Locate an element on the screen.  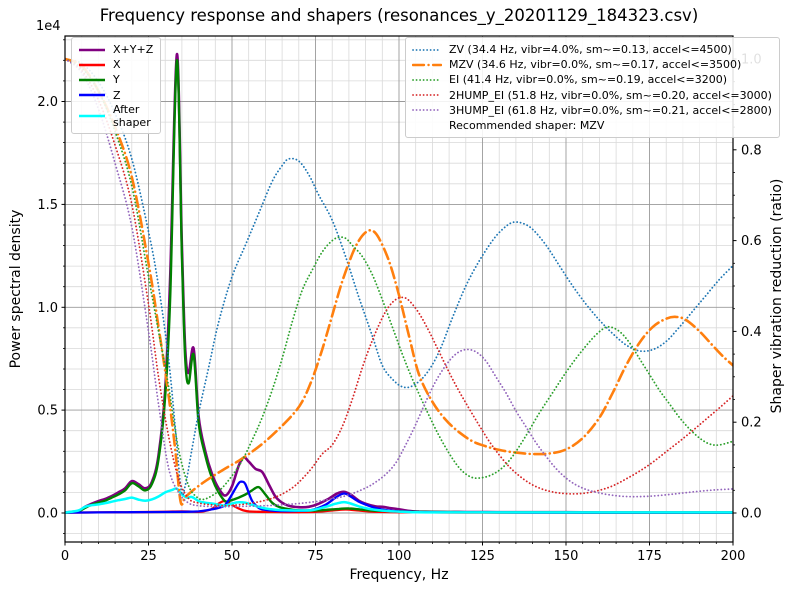
recommended-shaper-note: Recommended shaper: MZV is located at coordinates (592, 125).